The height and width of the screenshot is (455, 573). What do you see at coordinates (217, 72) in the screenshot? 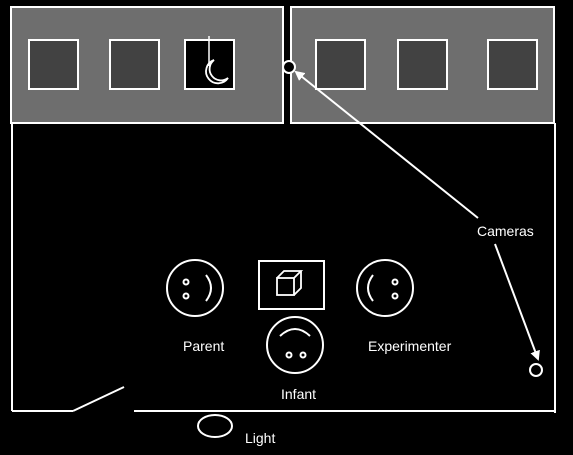
I see `crescent-moon-icon` at bounding box center [217, 72].